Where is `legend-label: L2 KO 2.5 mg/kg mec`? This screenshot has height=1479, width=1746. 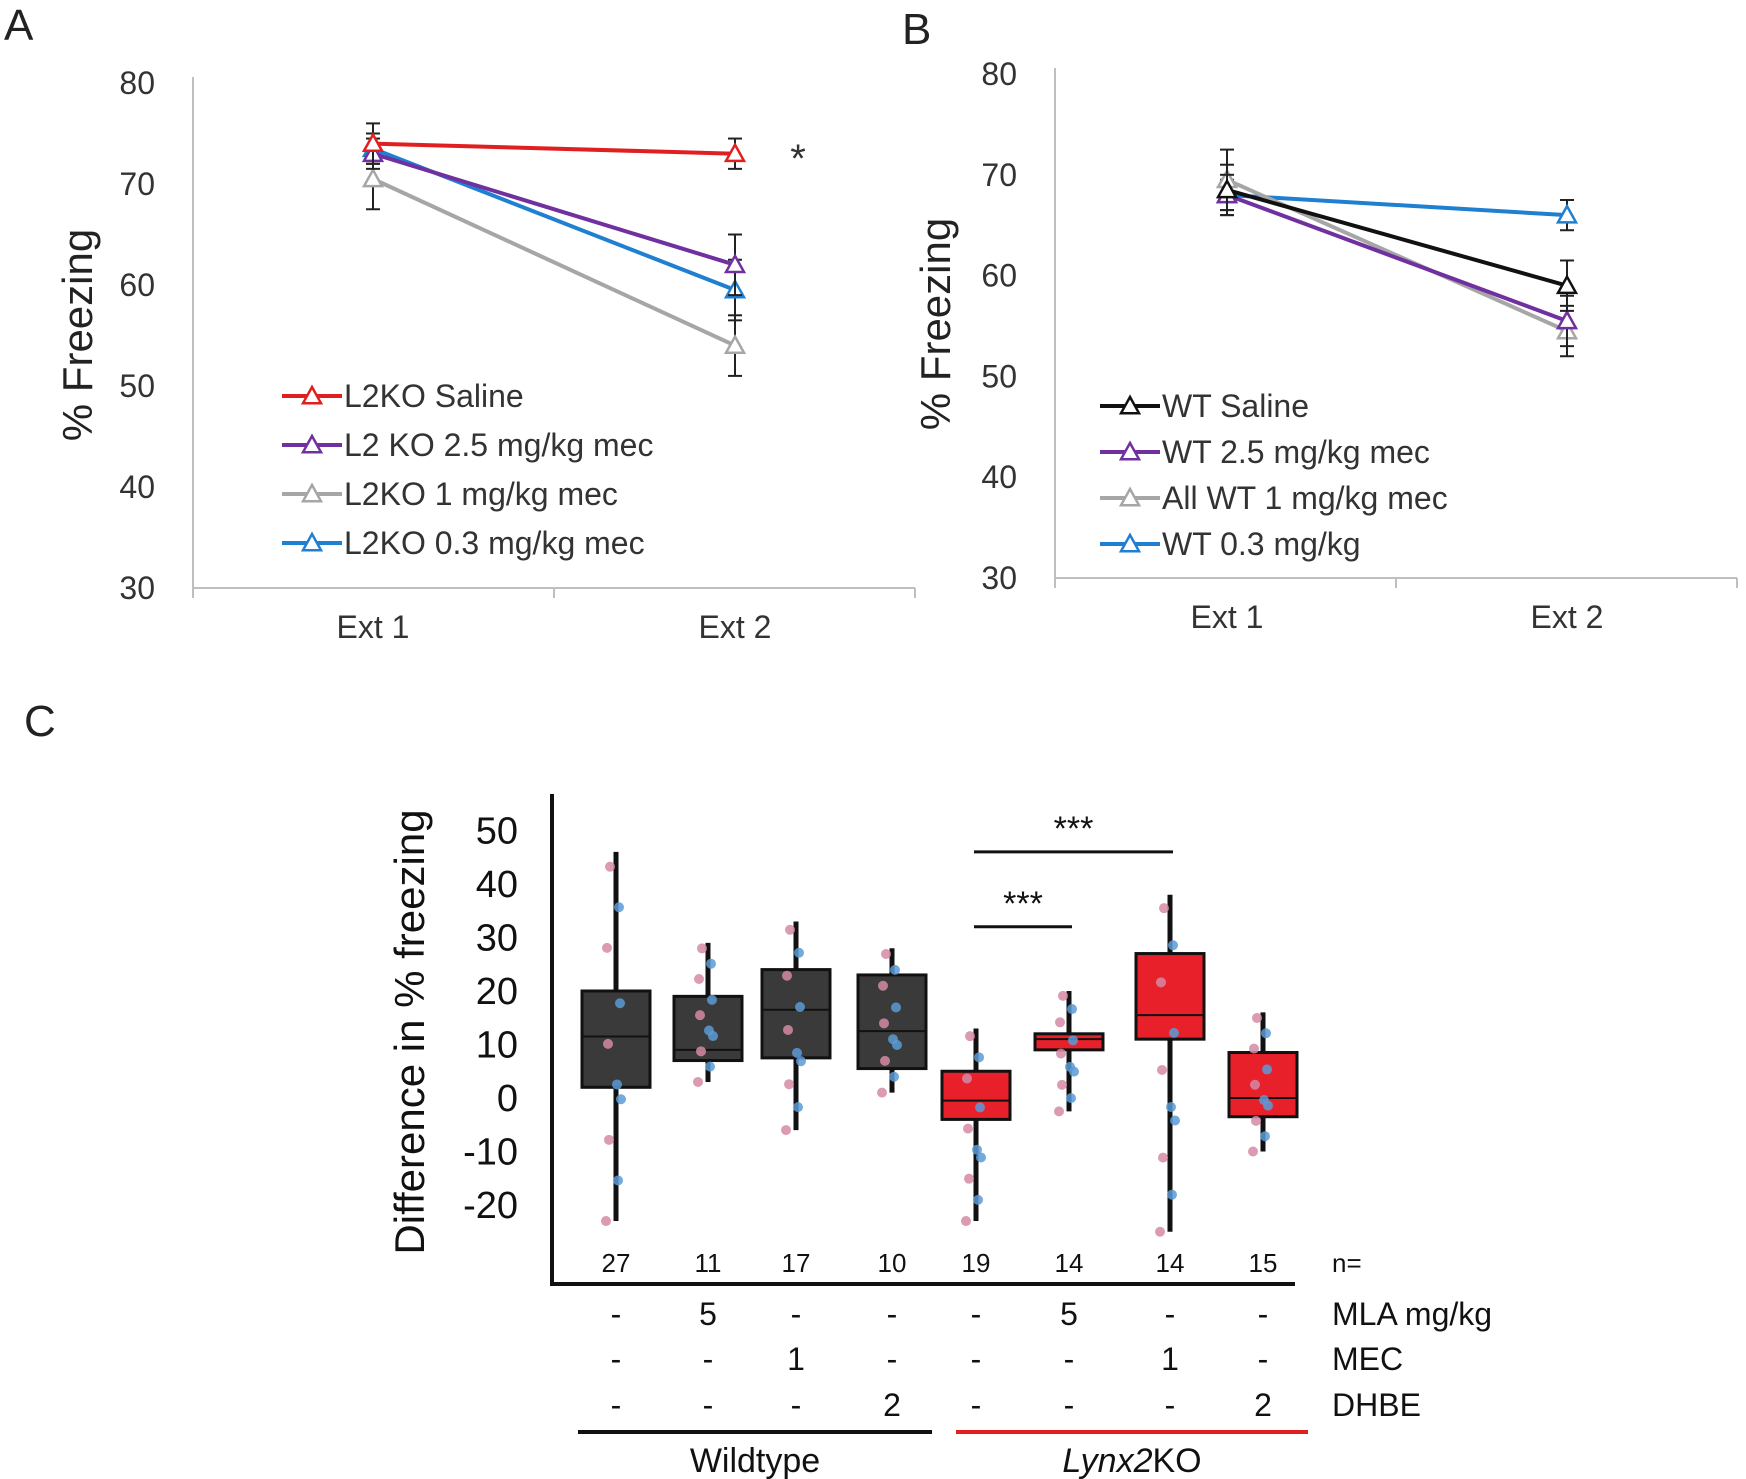 legend-label: L2 KO 2.5 mg/kg mec is located at coordinates (498, 445).